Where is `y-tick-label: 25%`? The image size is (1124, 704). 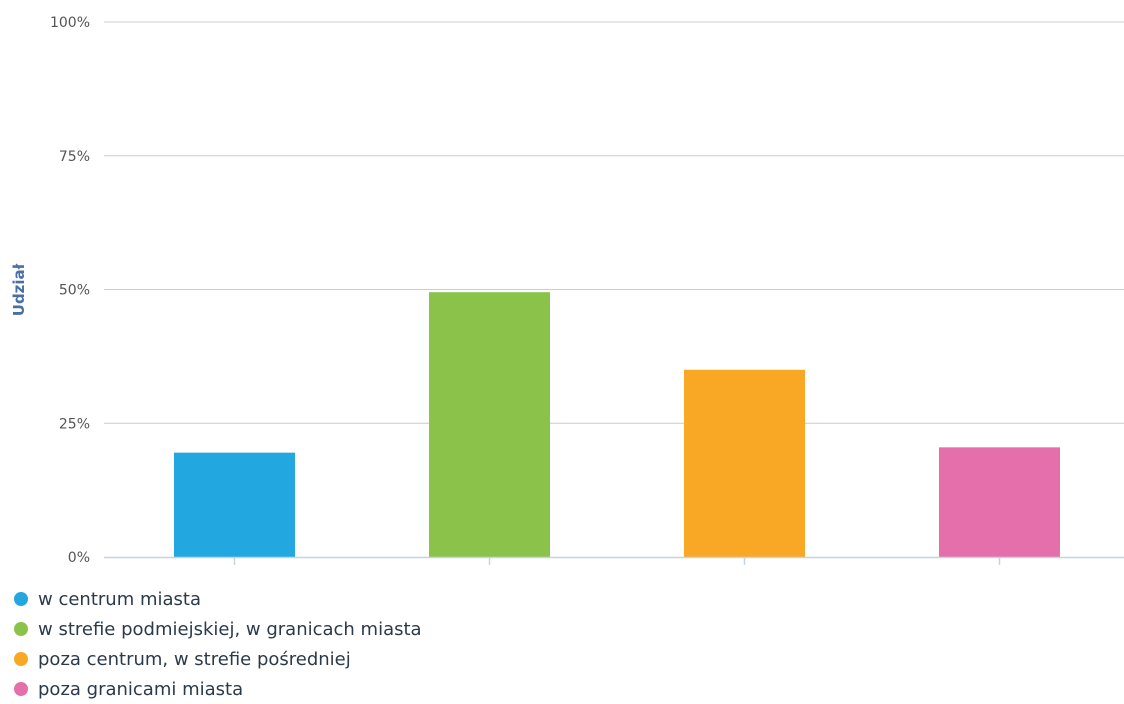
y-tick-label: 25% is located at coordinates (74, 424).